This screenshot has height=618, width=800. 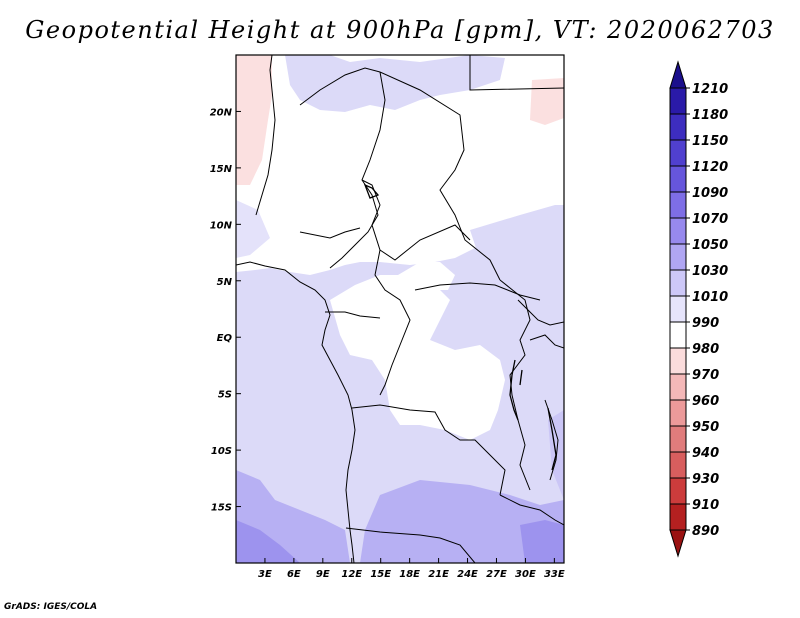 I want to click on lat-tick-label: EQ, so click(x=225, y=338).